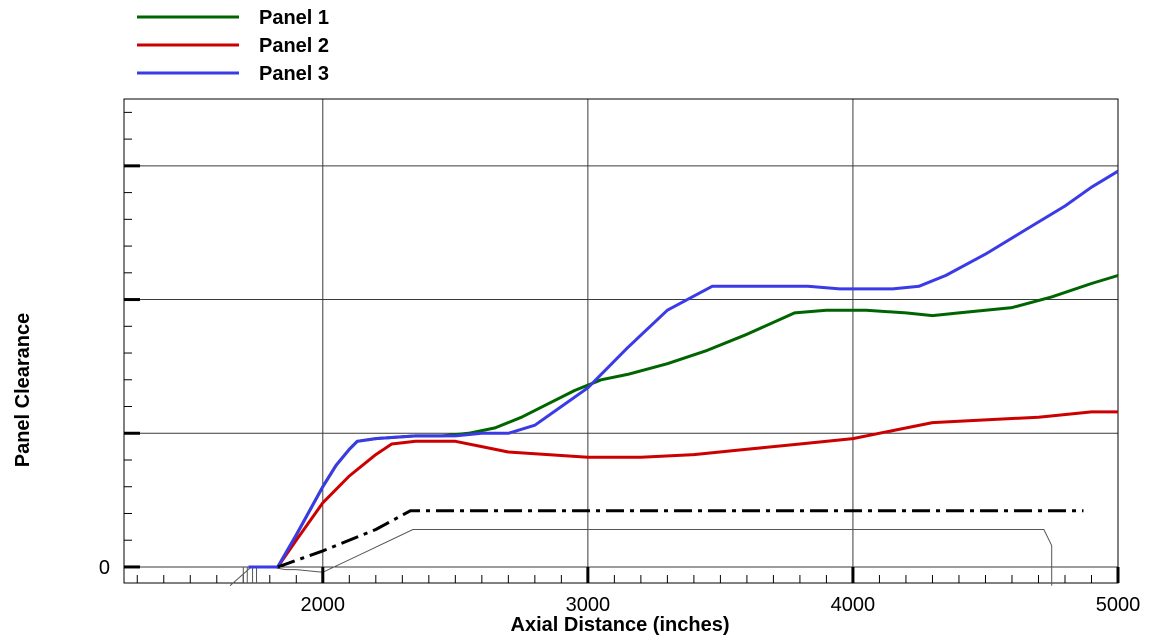 This screenshot has height=639, width=1153. What do you see at coordinates (104, 568) in the screenshot?
I see `y-tick-label: 0` at bounding box center [104, 568].